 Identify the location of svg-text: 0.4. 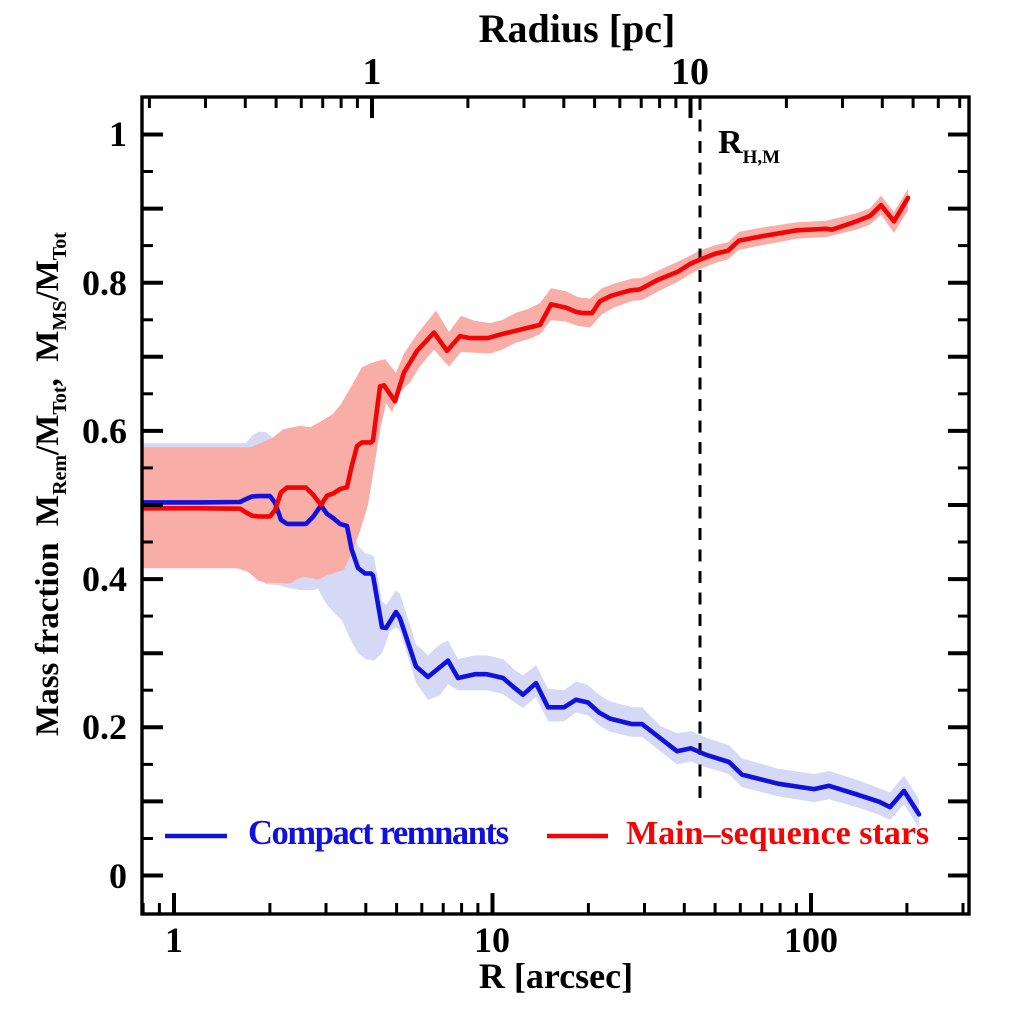
(104, 579).